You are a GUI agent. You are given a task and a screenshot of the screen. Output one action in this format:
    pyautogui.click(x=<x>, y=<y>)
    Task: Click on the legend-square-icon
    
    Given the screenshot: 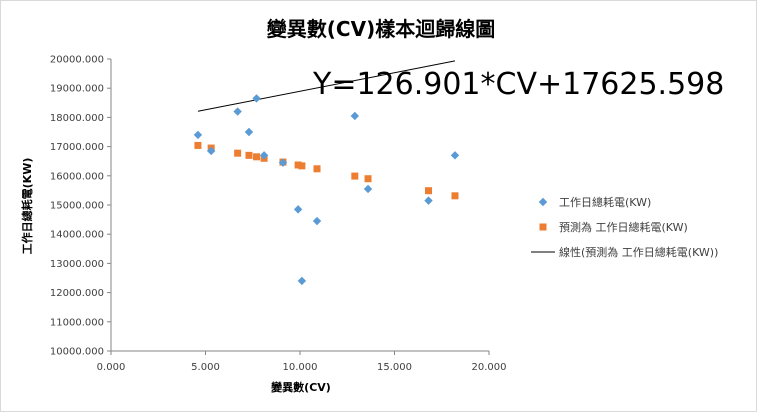 What is the action you would take?
    pyautogui.click(x=543, y=227)
    